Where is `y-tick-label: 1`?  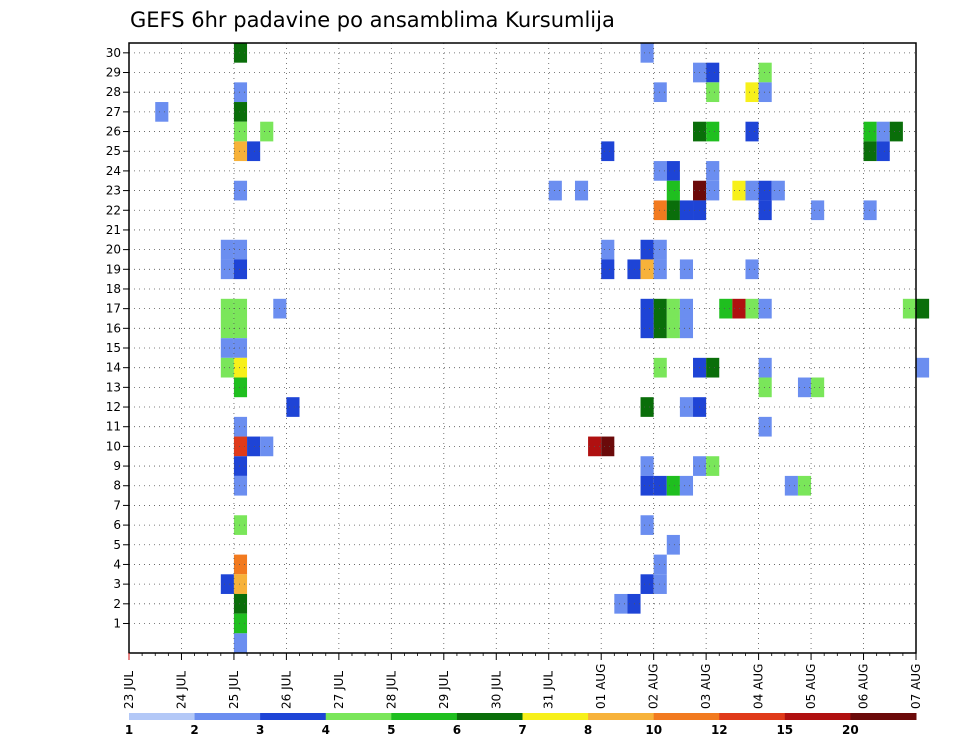
y-tick-label: 1 is located at coordinates (117, 623).